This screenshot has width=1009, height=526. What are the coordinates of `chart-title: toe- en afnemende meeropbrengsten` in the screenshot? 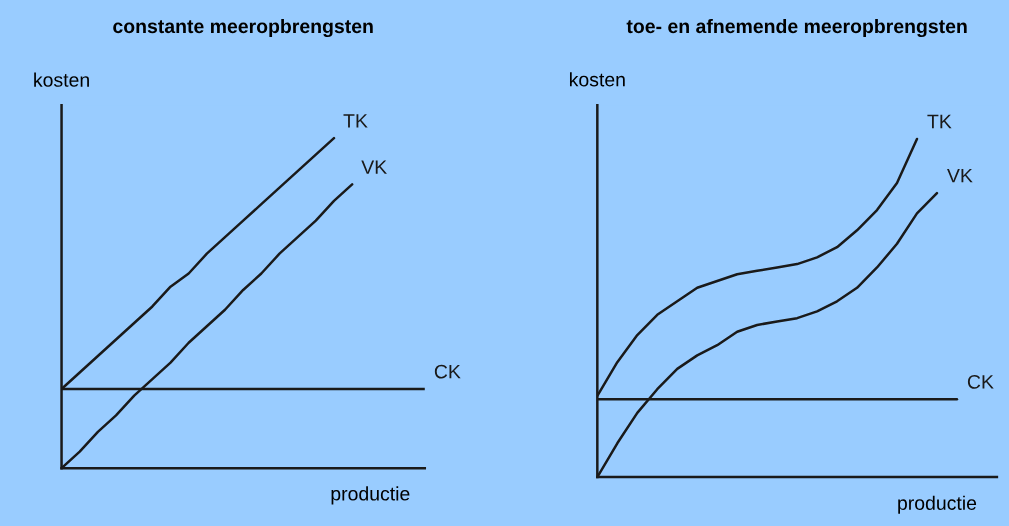 It's located at (796, 28).